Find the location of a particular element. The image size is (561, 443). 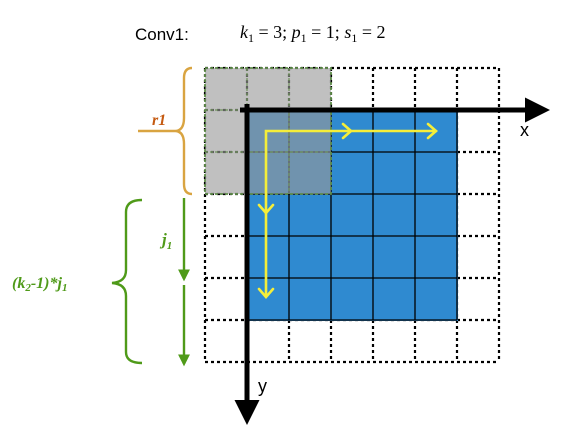

stride-path is located at coordinates (347, 210).